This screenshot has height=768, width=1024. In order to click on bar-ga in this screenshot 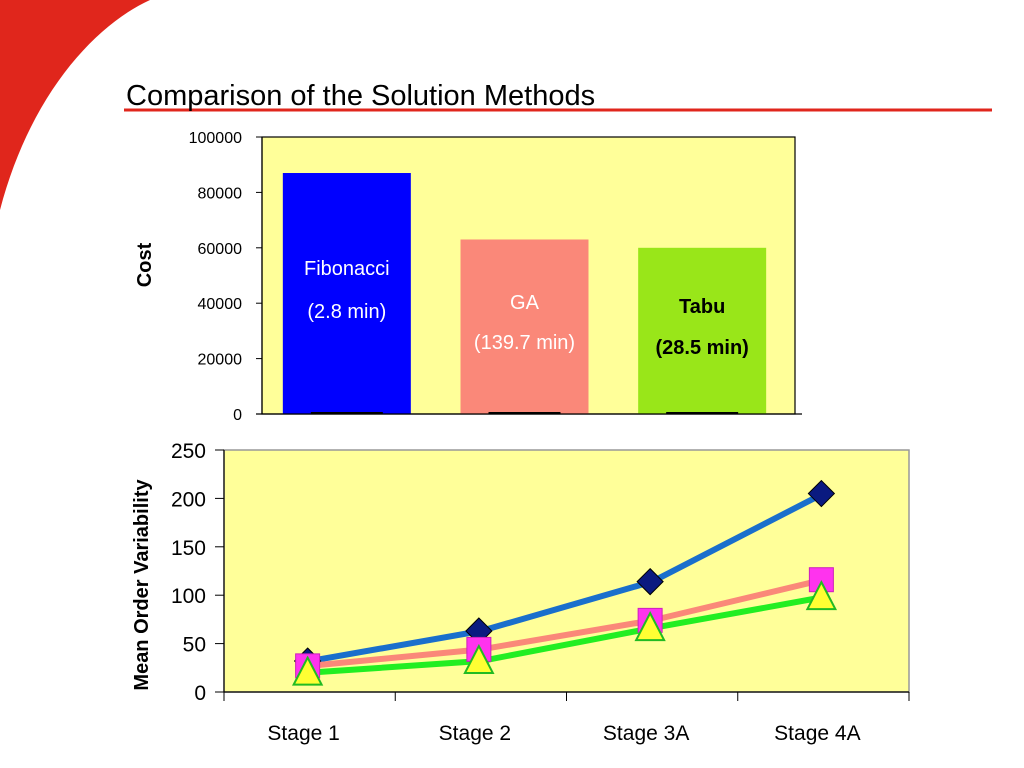, I will do `click(524, 326)`.